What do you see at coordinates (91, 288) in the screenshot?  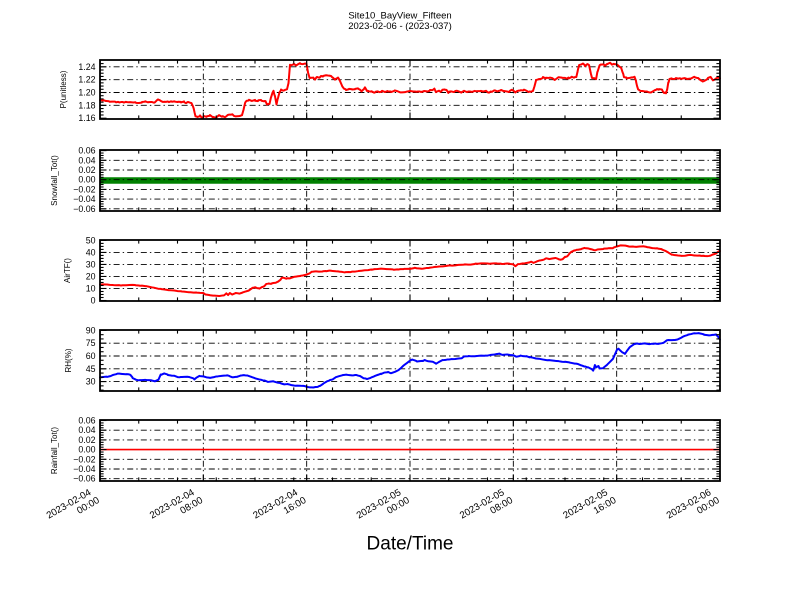 I see `svg-text: 10` at bounding box center [91, 288].